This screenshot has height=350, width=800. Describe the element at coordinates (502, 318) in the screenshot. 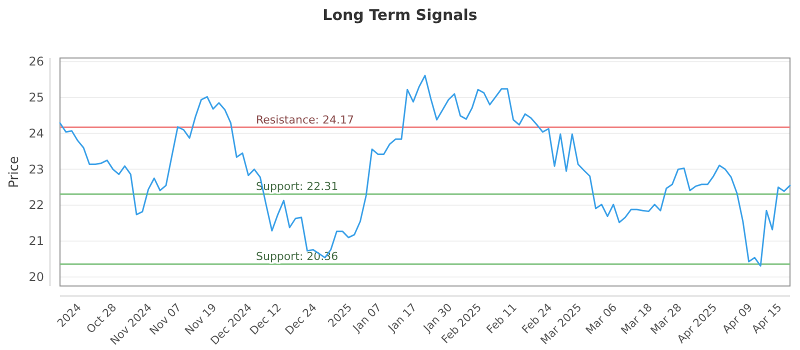

I see `x-tick-label: Feb 11` at that location.